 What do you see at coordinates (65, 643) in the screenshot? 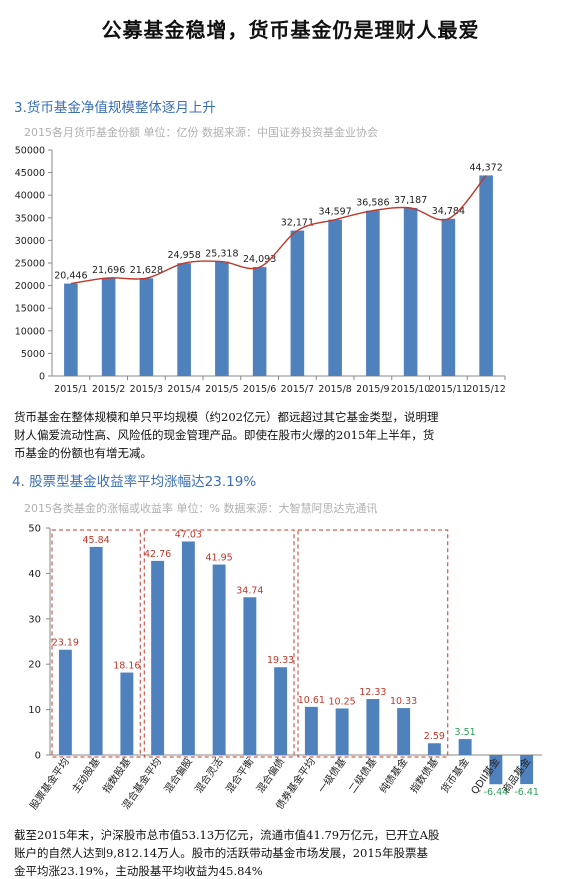
I see `data-label: 23.19` at bounding box center [65, 643].